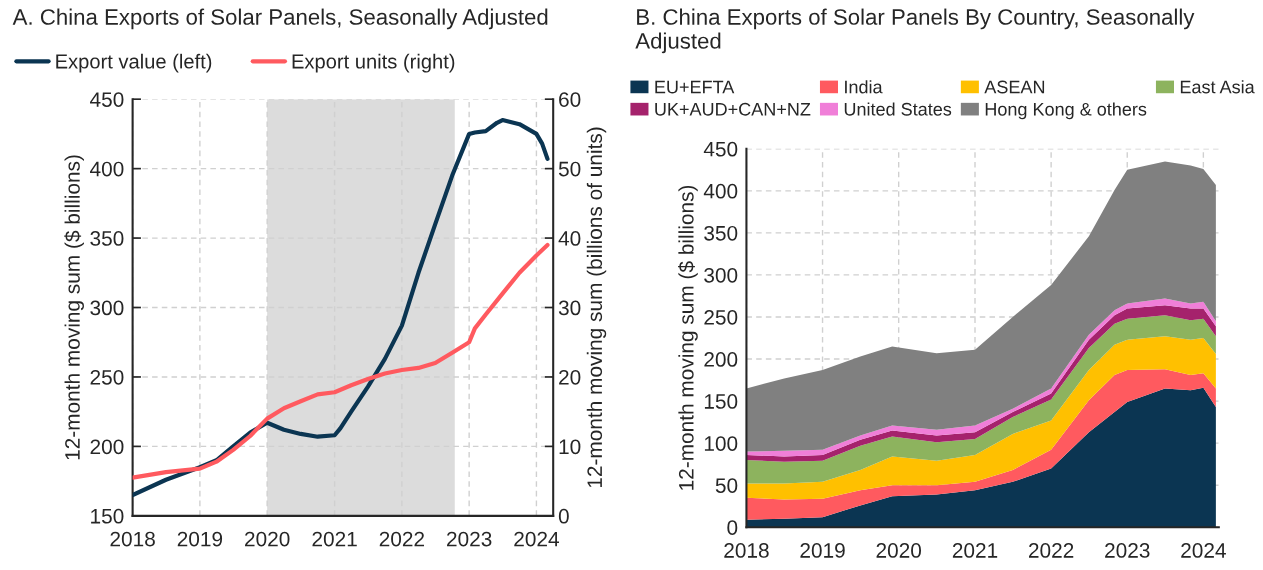 This screenshot has width=1263, height=570. I want to click on legend-label: East Asia, so click(1217, 87).